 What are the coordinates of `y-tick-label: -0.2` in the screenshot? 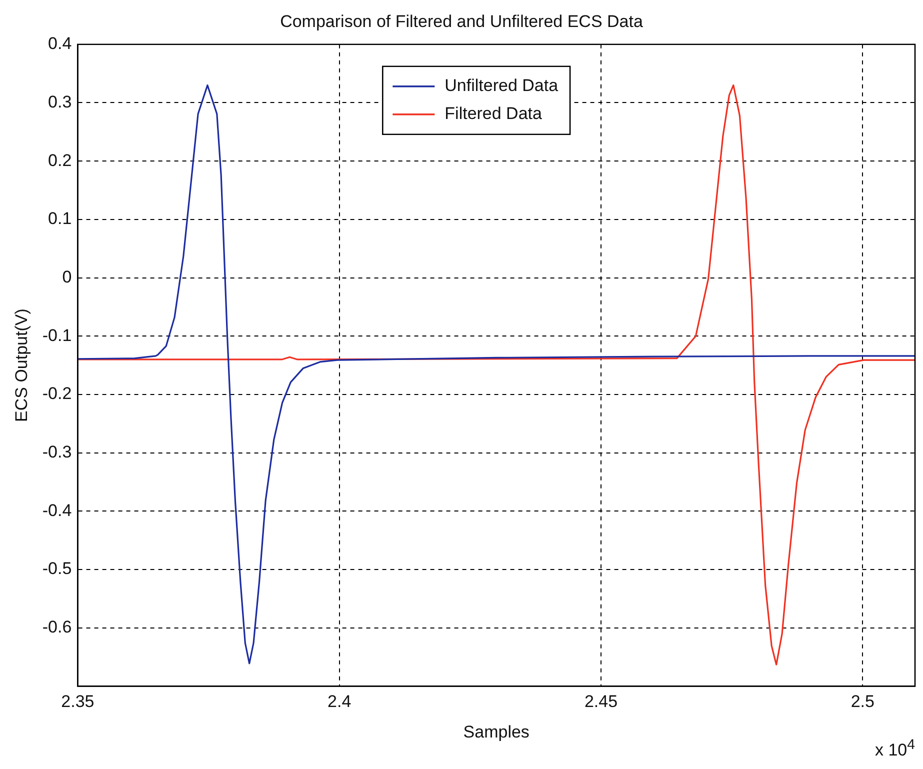 It's located at (57, 394).